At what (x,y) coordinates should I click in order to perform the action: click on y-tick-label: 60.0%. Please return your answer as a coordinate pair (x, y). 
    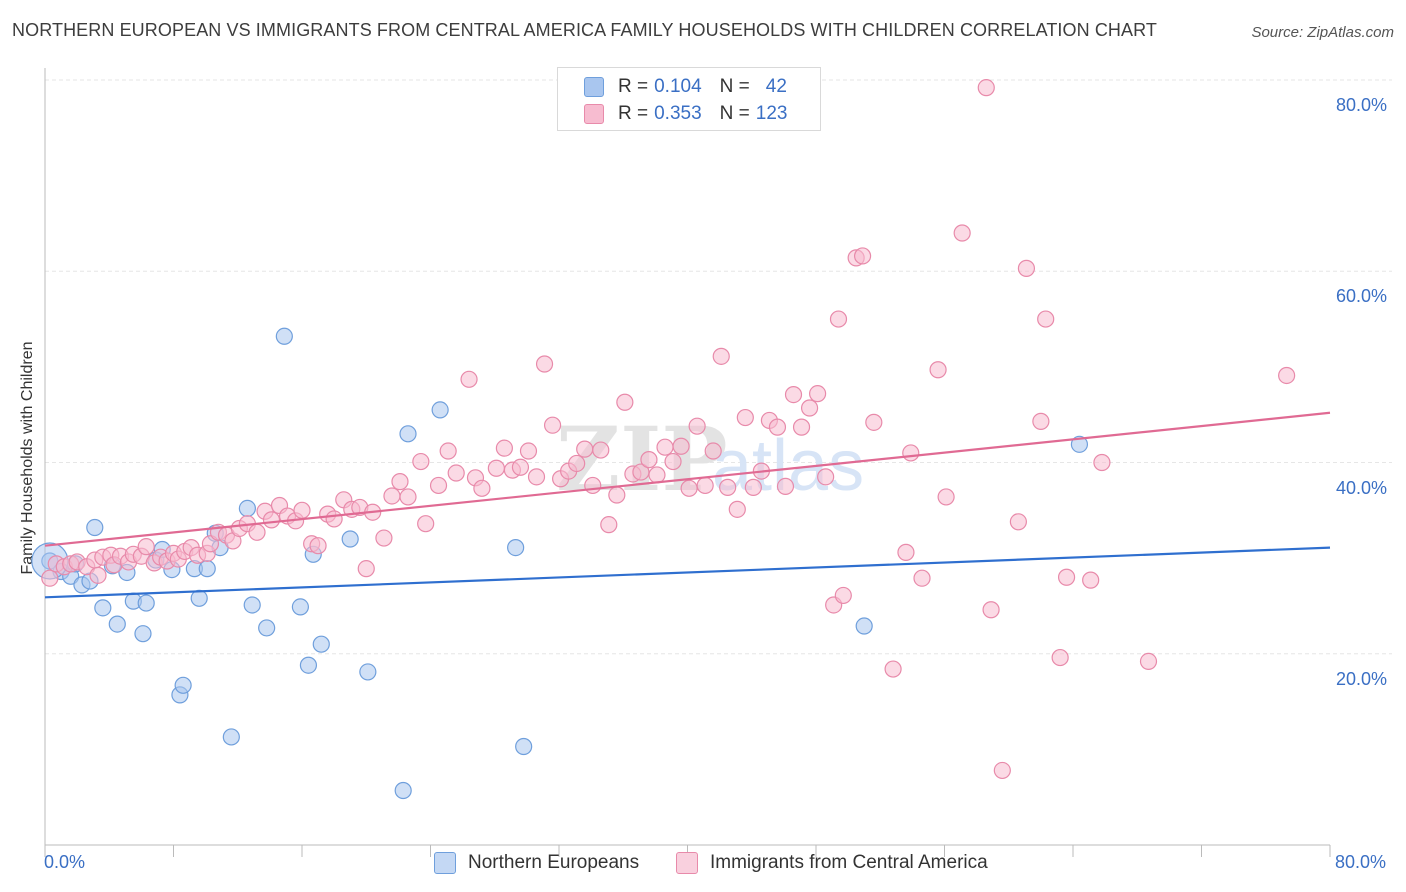
    Looking at the image, I should click on (1362, 296).